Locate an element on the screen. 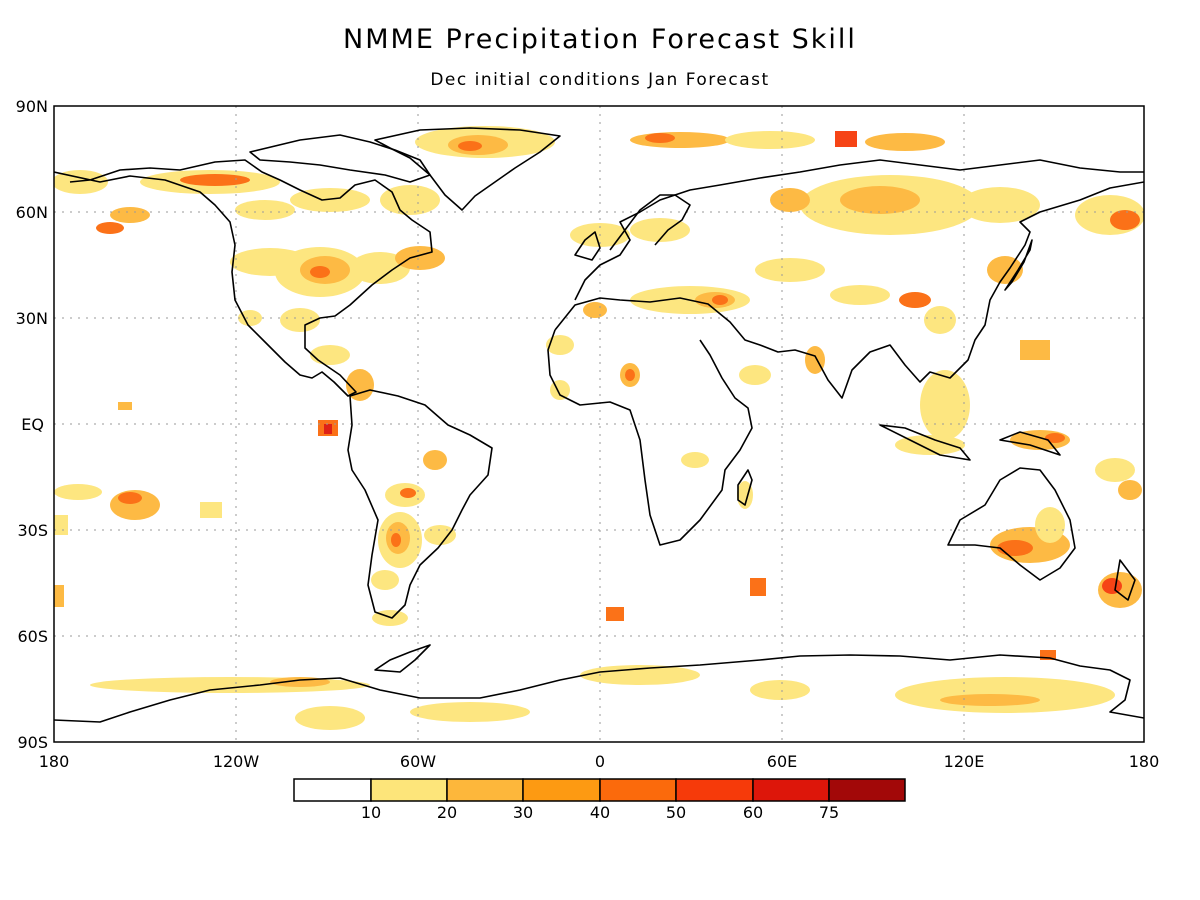 The image size is (1200, 900). lon-label-120w: 120W is located at coordinates (236, 761).